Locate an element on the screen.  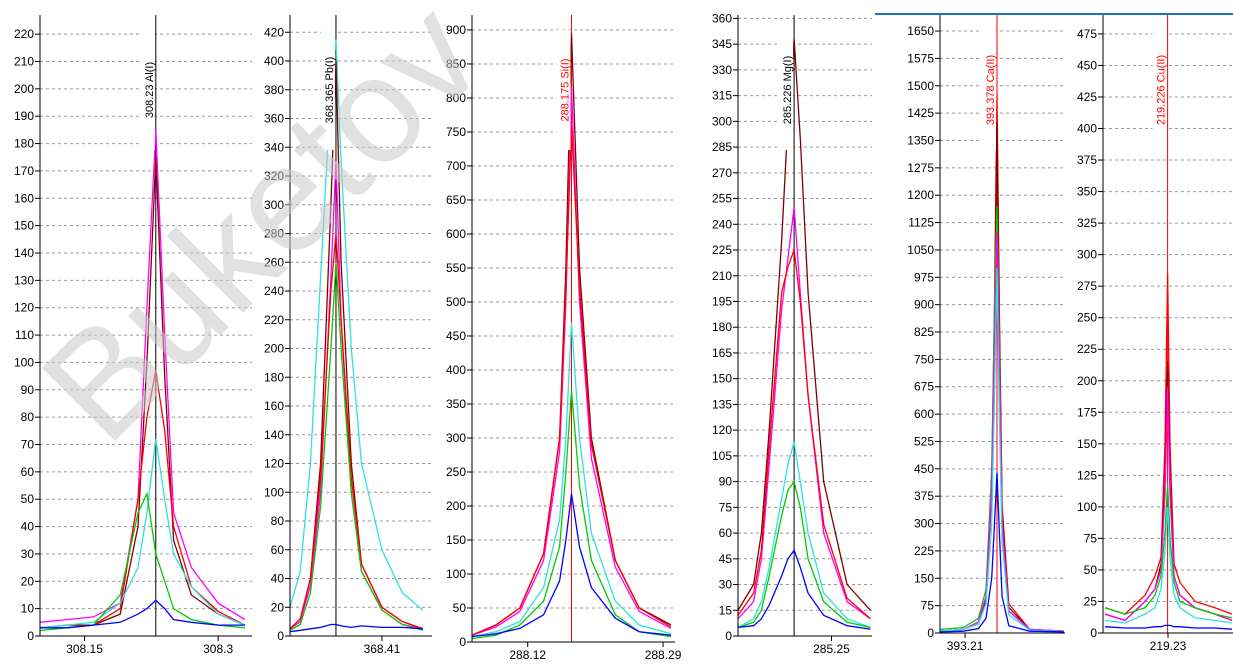
y-tick-label: 100 is located at coordinates (24, 362).